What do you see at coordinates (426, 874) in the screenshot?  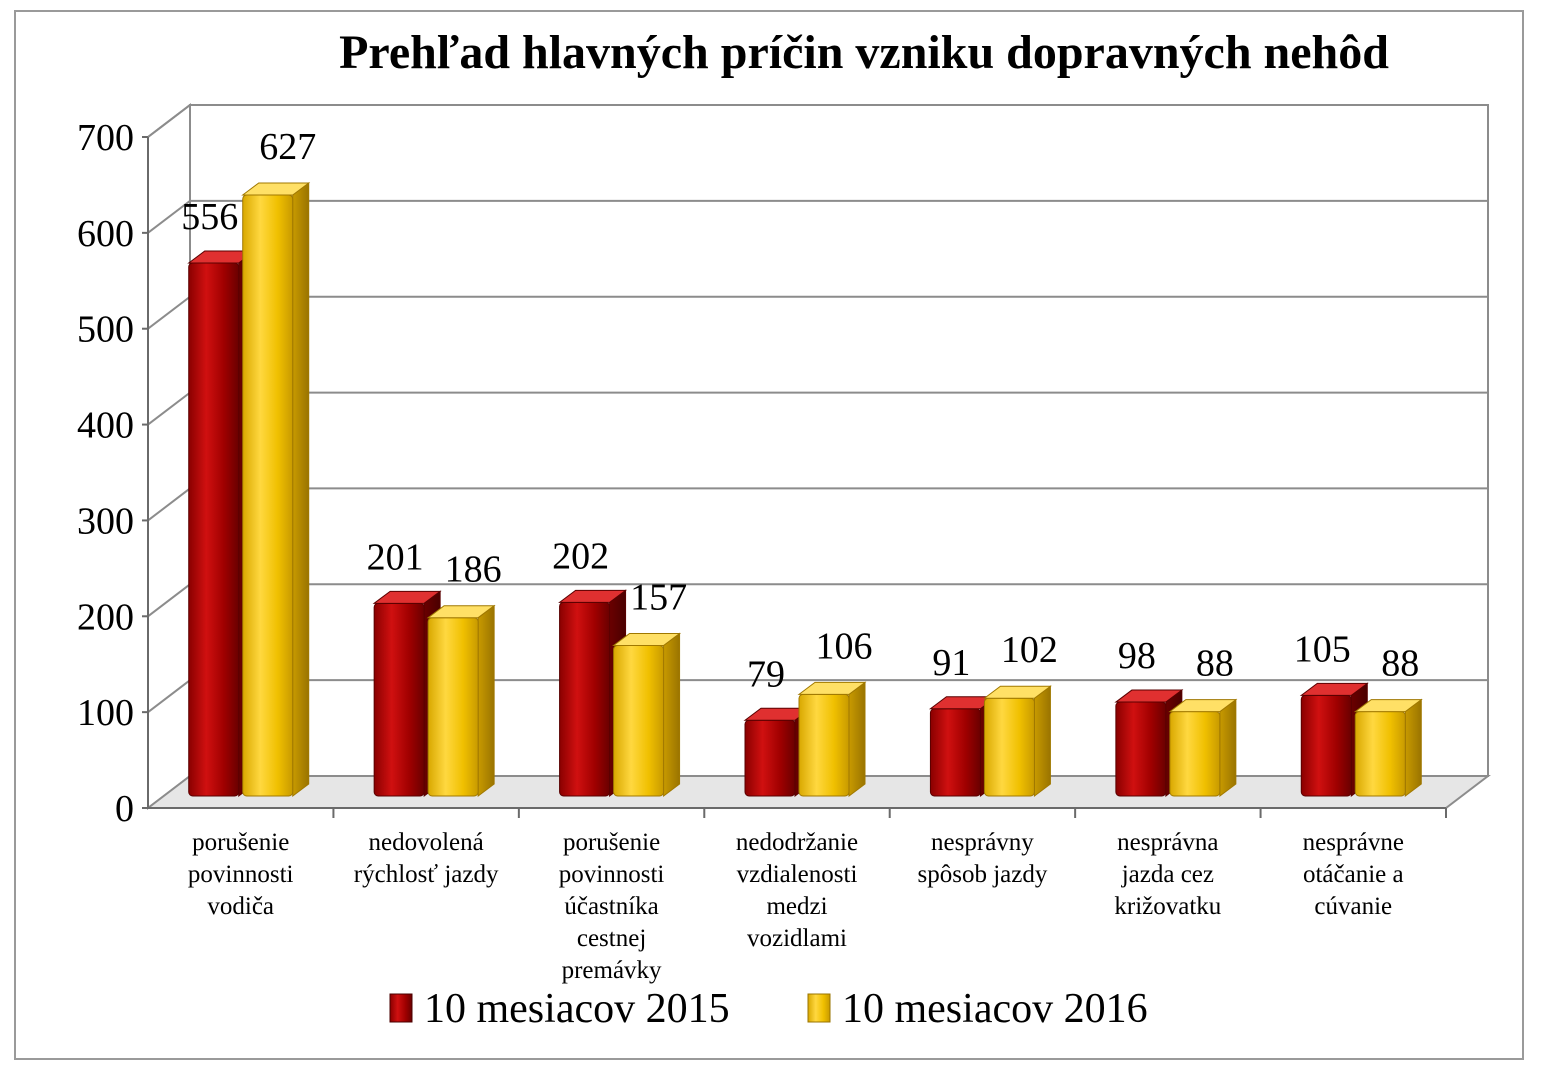 I see `category-label-line: rýchlosť jazdy` at bounding box center [426, 874].